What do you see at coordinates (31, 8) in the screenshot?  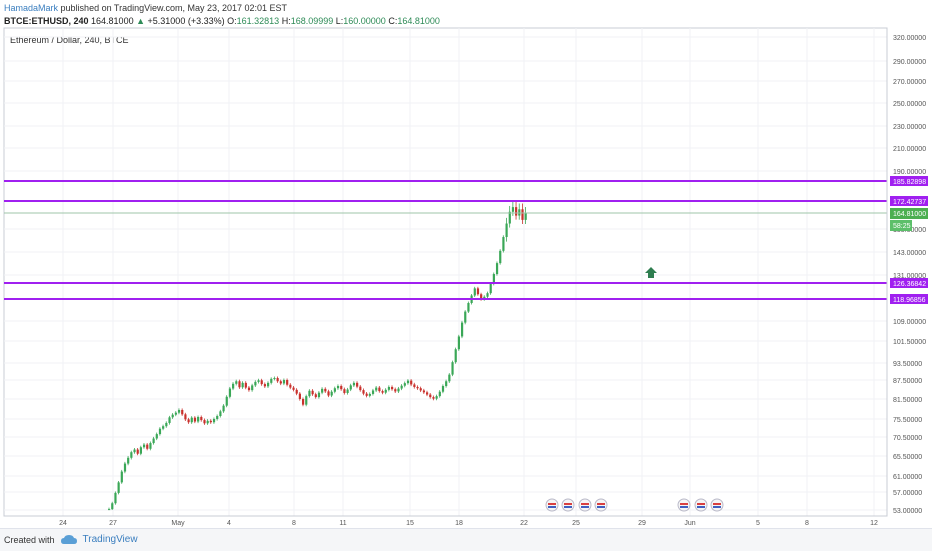 I see `author-link: HamadaMark` at bounding box center [31, 8].